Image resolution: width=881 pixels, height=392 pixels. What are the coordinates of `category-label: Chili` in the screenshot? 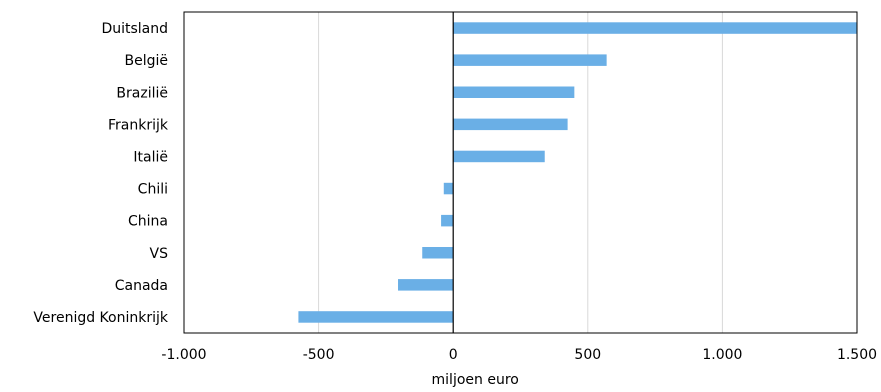 It's located at (153, 190).